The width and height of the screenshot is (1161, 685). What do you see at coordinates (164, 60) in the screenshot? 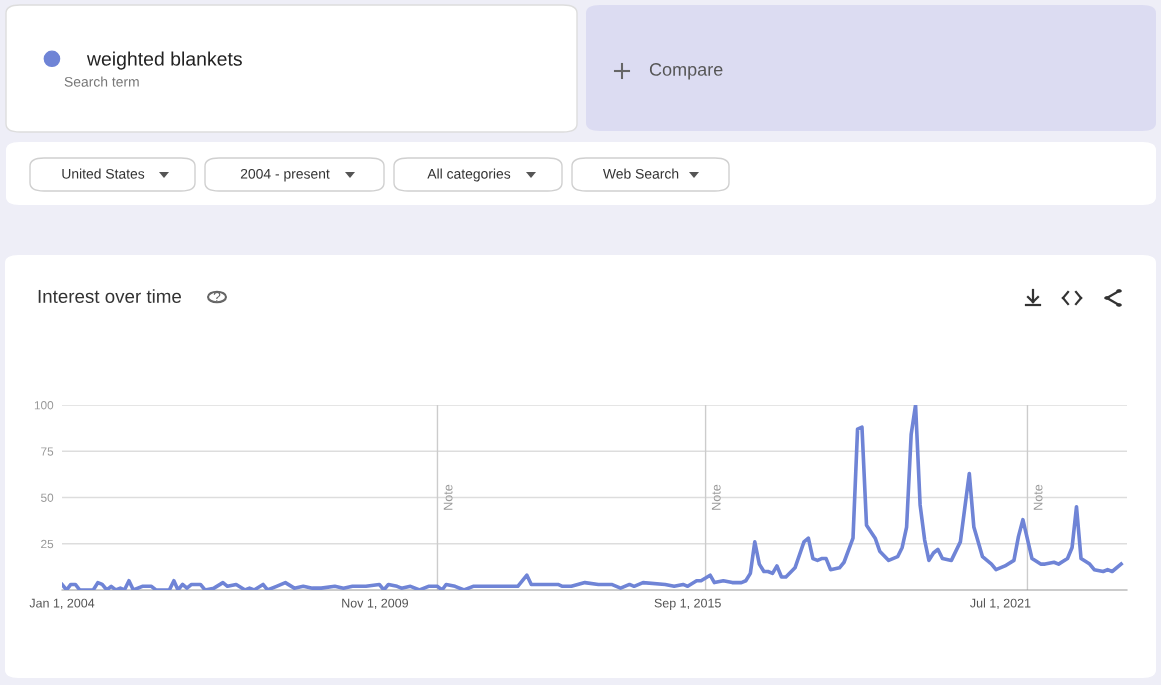
I see `legend-label: weighted blankets` at bounding box center [164, 60].